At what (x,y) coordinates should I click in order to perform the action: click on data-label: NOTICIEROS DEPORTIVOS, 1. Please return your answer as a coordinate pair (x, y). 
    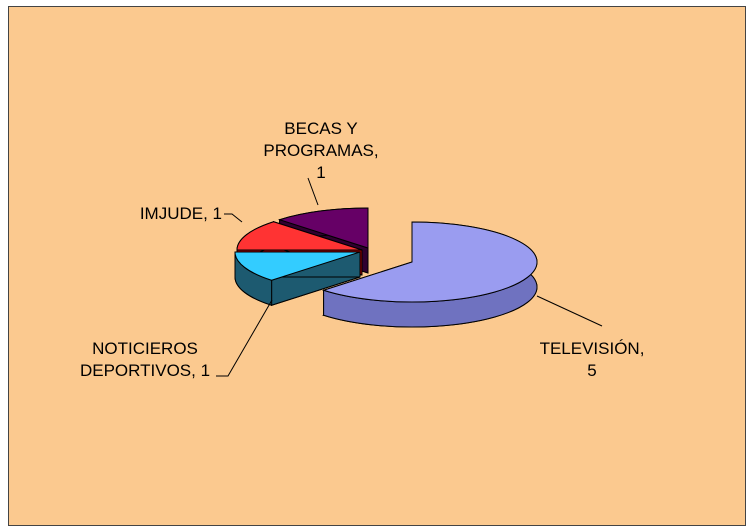
    Looking at the image, I should click on (145, 359).